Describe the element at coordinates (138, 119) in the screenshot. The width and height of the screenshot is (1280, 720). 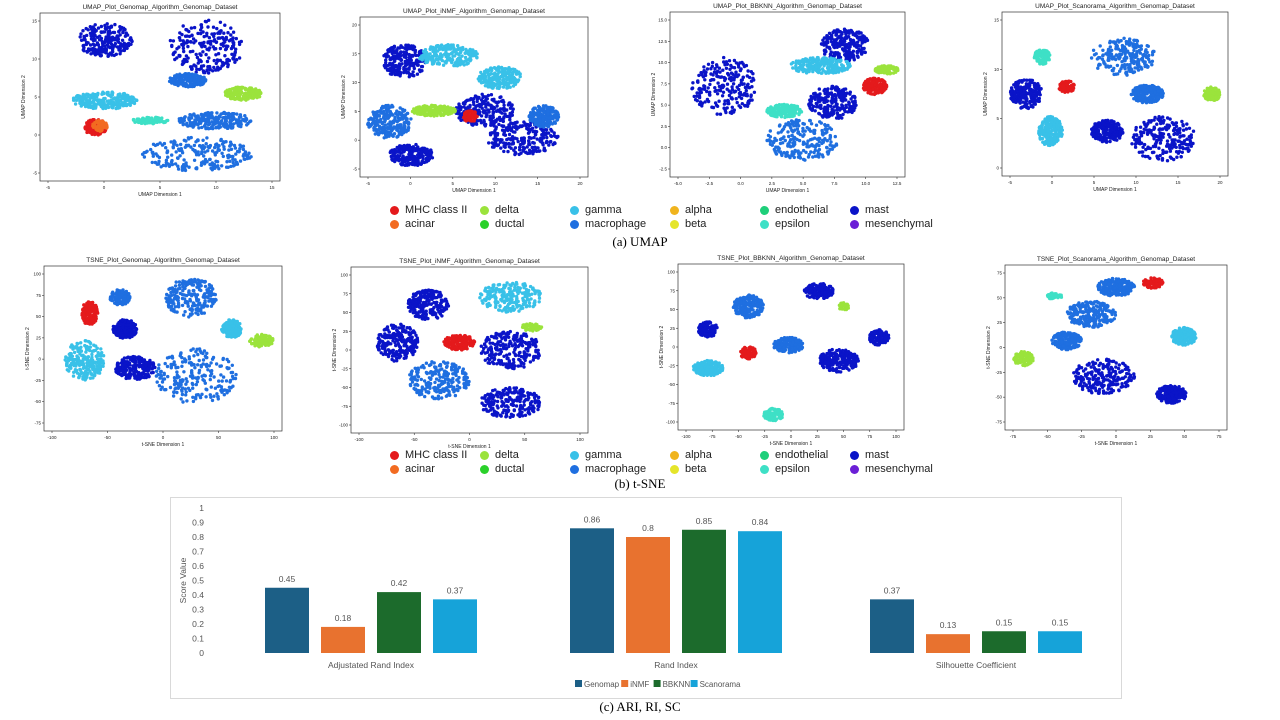
I see `scatter-point-epsilon` at that location.